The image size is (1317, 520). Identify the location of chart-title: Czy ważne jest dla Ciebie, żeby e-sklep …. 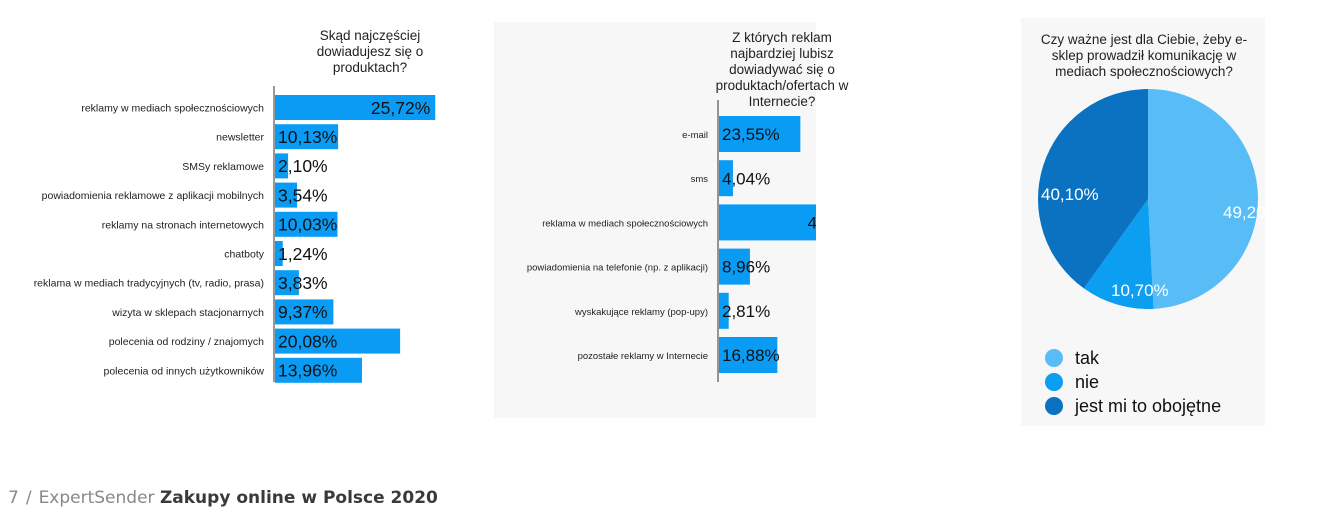
(1144, 55).